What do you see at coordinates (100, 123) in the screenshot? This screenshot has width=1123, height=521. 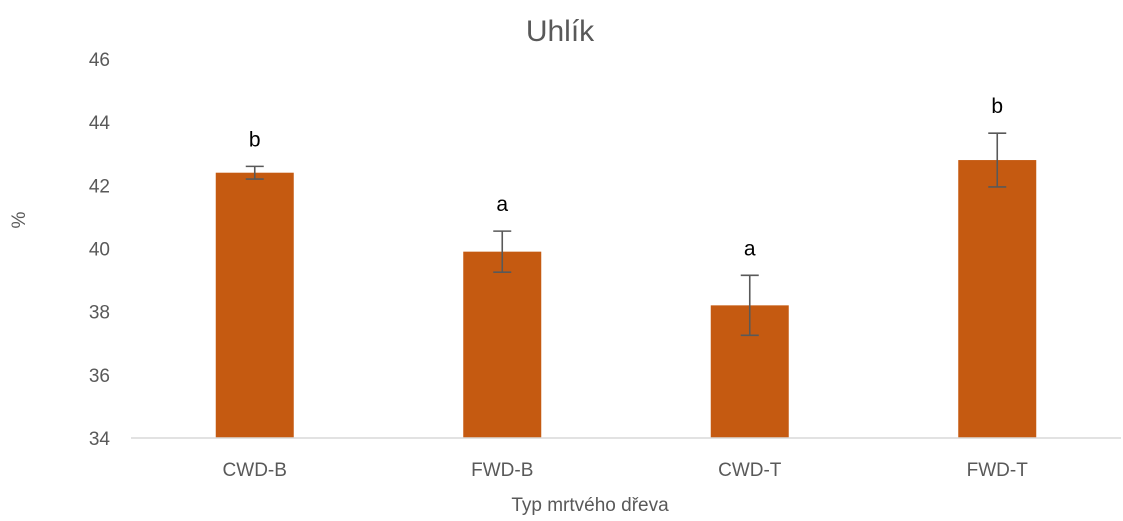 I see `y-tick-label: 44` at bounding box center [100, 123].